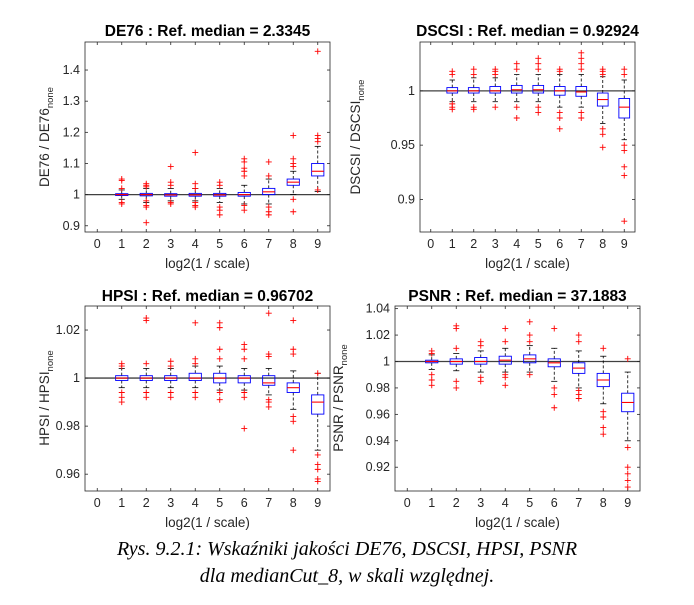 The height and width of the screenshot is (605, 694). What do you see at coordinates (559, 244) in the screenshot?
I see `x-tick-label: 6` at bounding box center [559, 244].